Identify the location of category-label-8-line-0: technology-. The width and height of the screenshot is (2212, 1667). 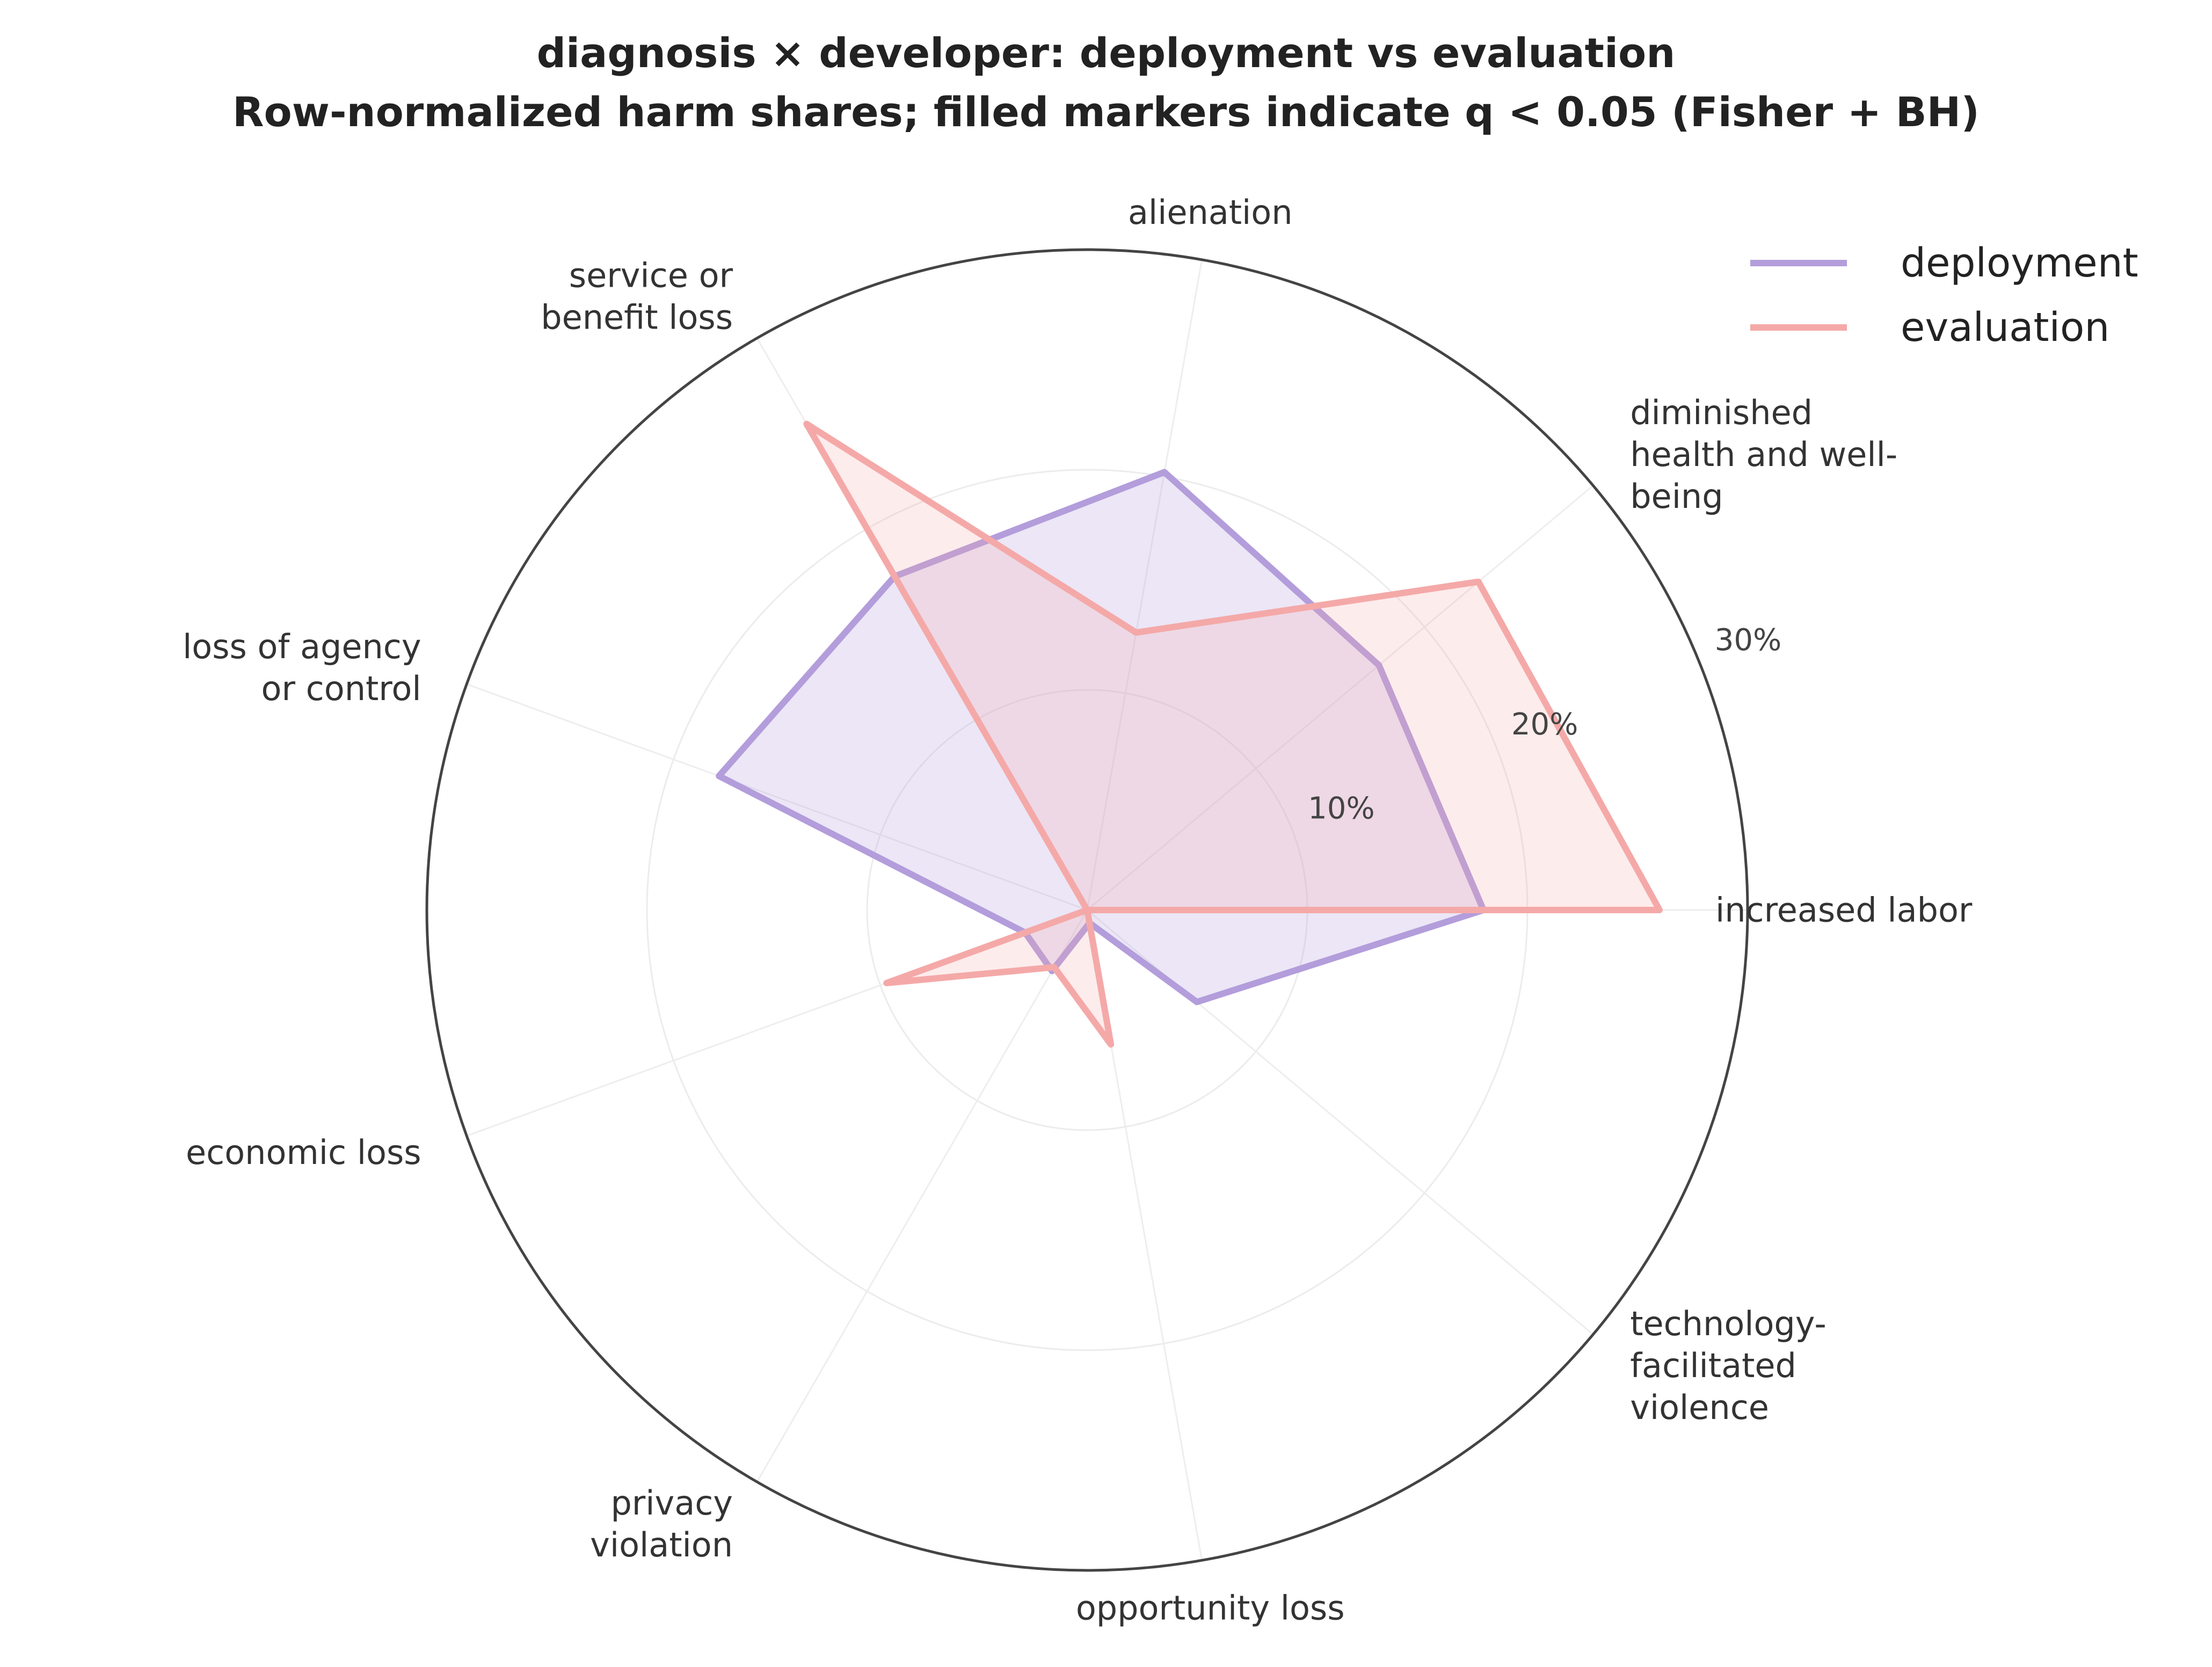
(1728, 1323).